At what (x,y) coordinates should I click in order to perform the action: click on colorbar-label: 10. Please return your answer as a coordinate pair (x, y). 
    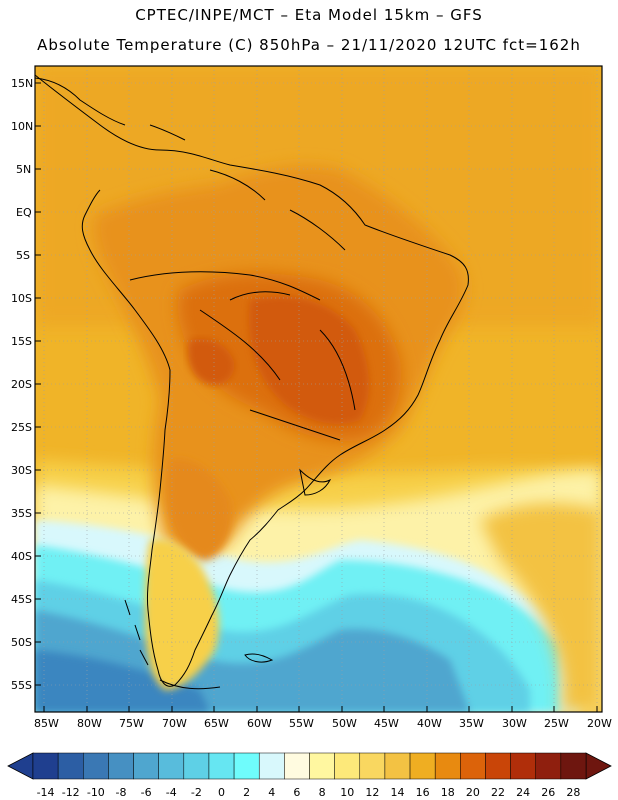
    Looking at the image, I should click on (347, 792).